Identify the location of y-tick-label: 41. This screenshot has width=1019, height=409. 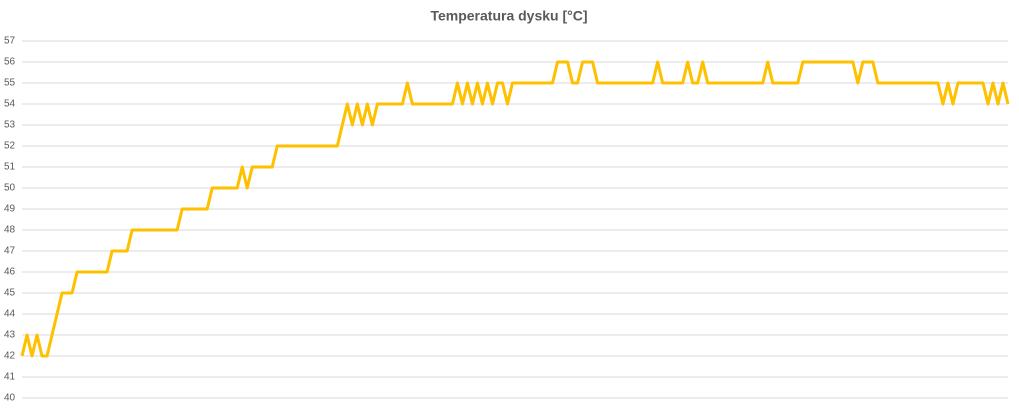
(10, 377).